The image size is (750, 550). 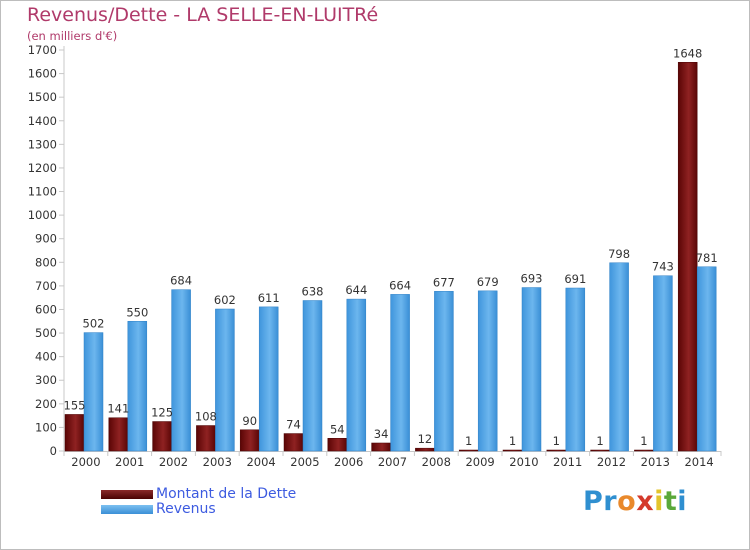 I want to click on y-tick-label: 1100, so click(x=42, y=192).